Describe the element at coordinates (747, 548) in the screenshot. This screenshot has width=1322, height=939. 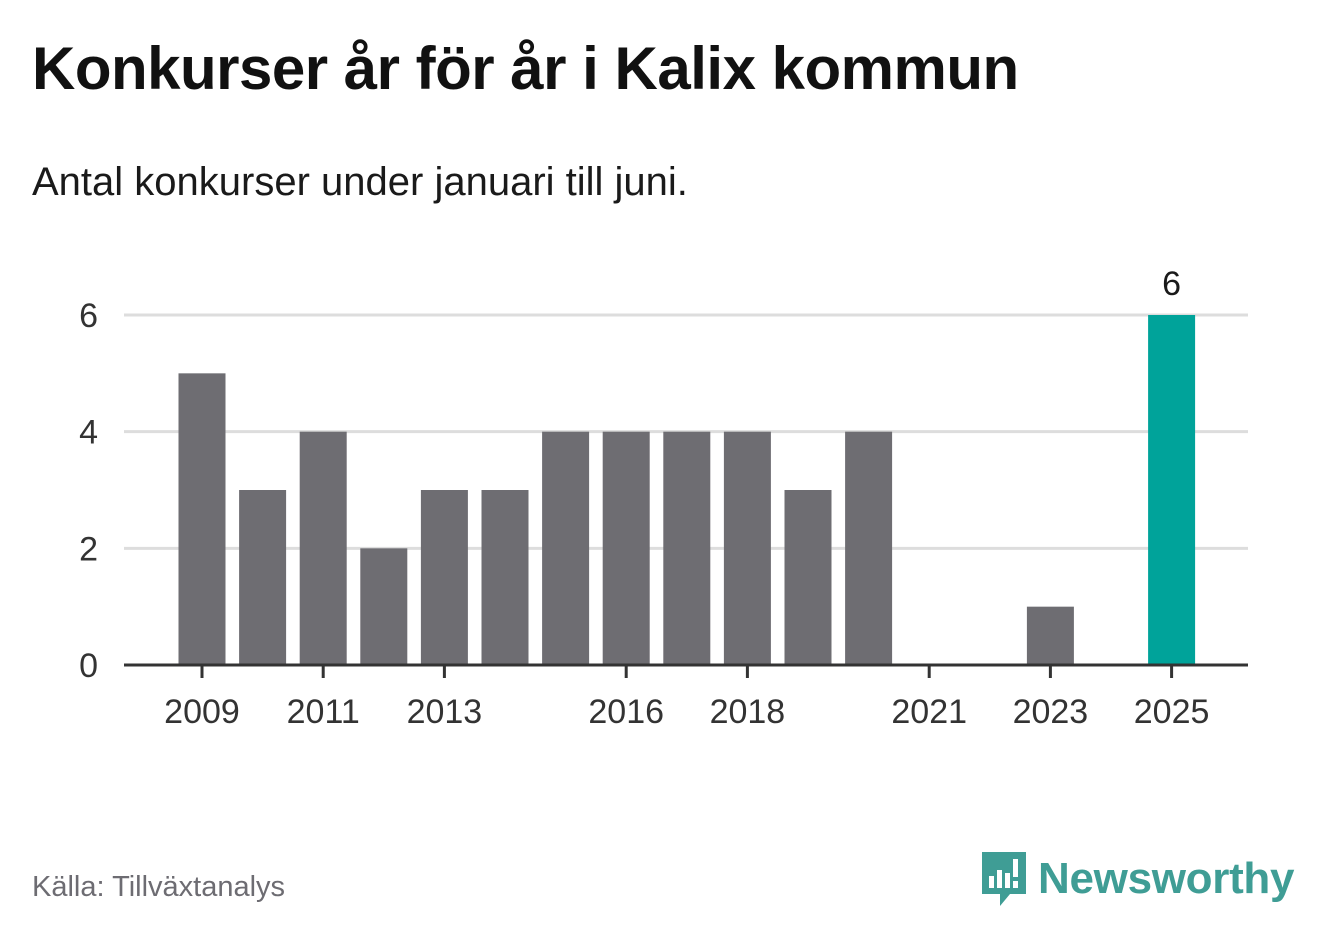
I see `bar-2018` at that location.